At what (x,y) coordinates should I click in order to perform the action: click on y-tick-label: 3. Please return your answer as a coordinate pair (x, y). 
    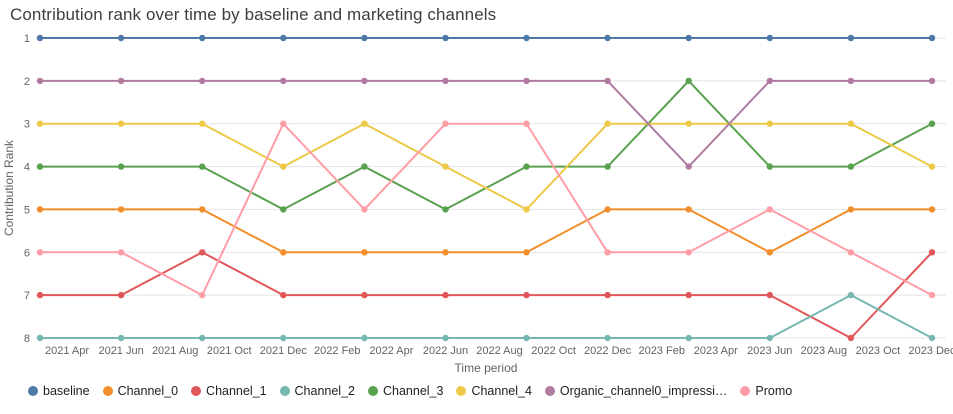
    Looking at the image, I should click on (27, 125).